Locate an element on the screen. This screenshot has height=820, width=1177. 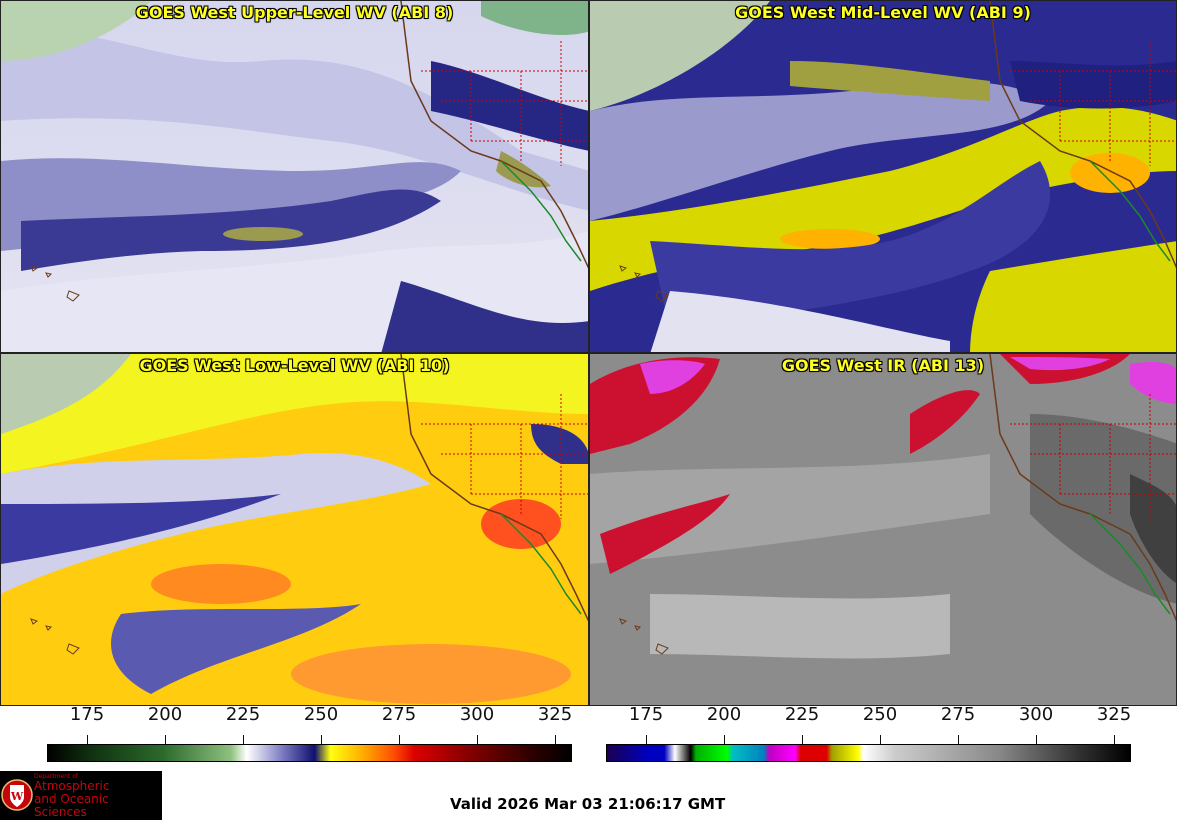
wv-colorbar: 175 200 225 250 275 300 325 is located at coordinates (309, 734).